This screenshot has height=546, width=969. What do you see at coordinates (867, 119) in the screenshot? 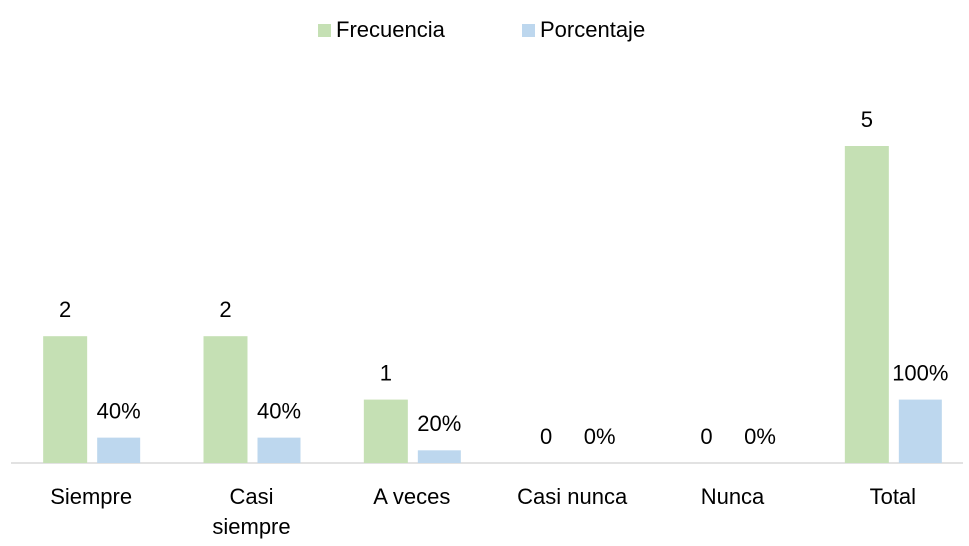
I see `data-label: 5` at bounding box center [867, 119].